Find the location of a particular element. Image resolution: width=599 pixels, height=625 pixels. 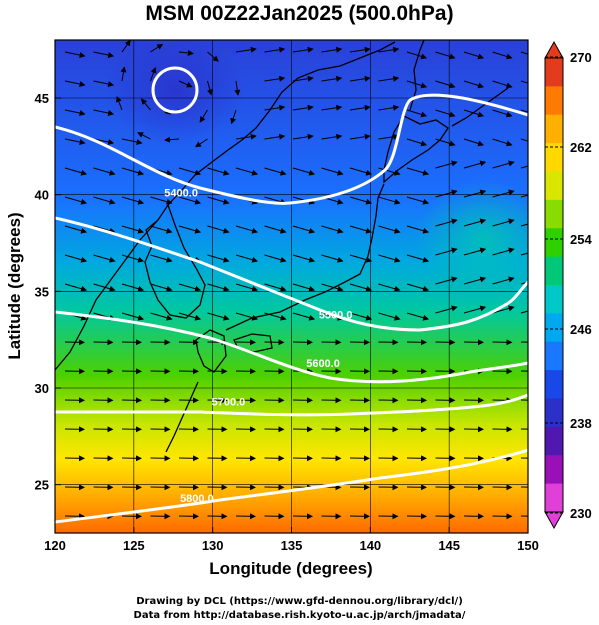

y-tick-label: 45 is located at coordinates (42, 98).